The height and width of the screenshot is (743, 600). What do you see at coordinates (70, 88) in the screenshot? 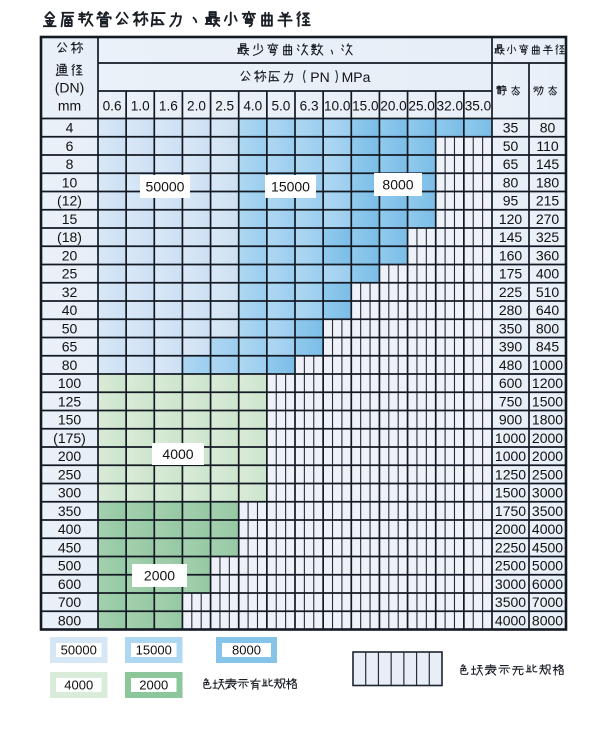
I see `svg-text: (DN)` at bounding box center [70, 88].